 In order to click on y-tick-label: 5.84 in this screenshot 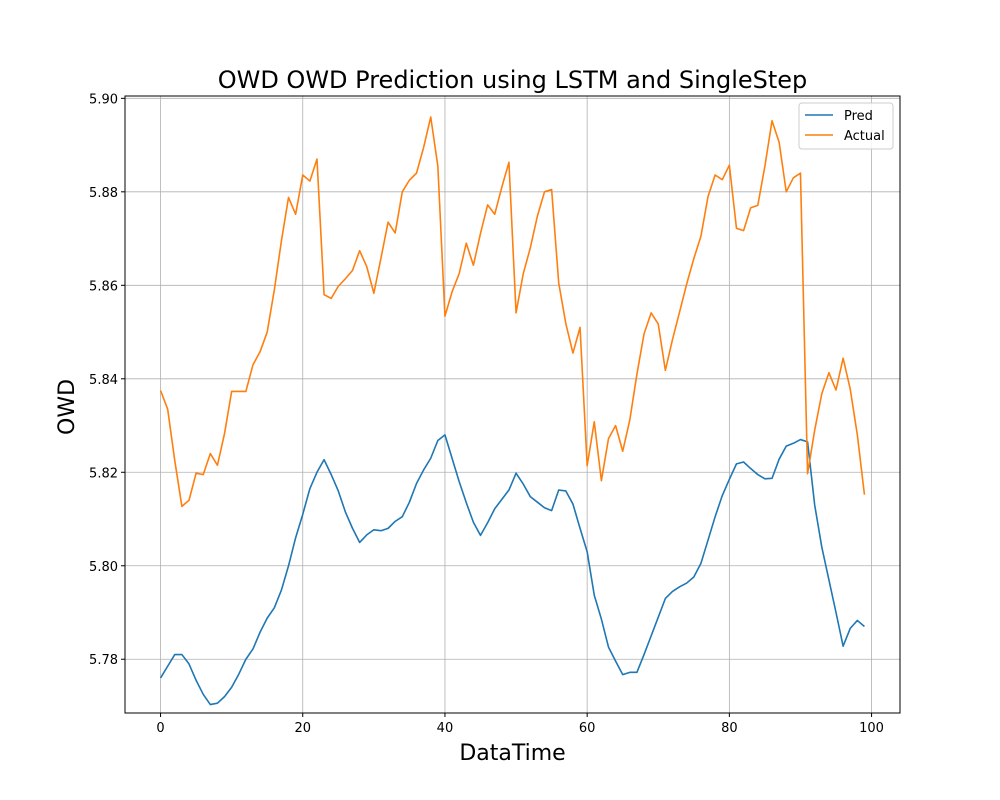, I will do `click(103, 380)`.